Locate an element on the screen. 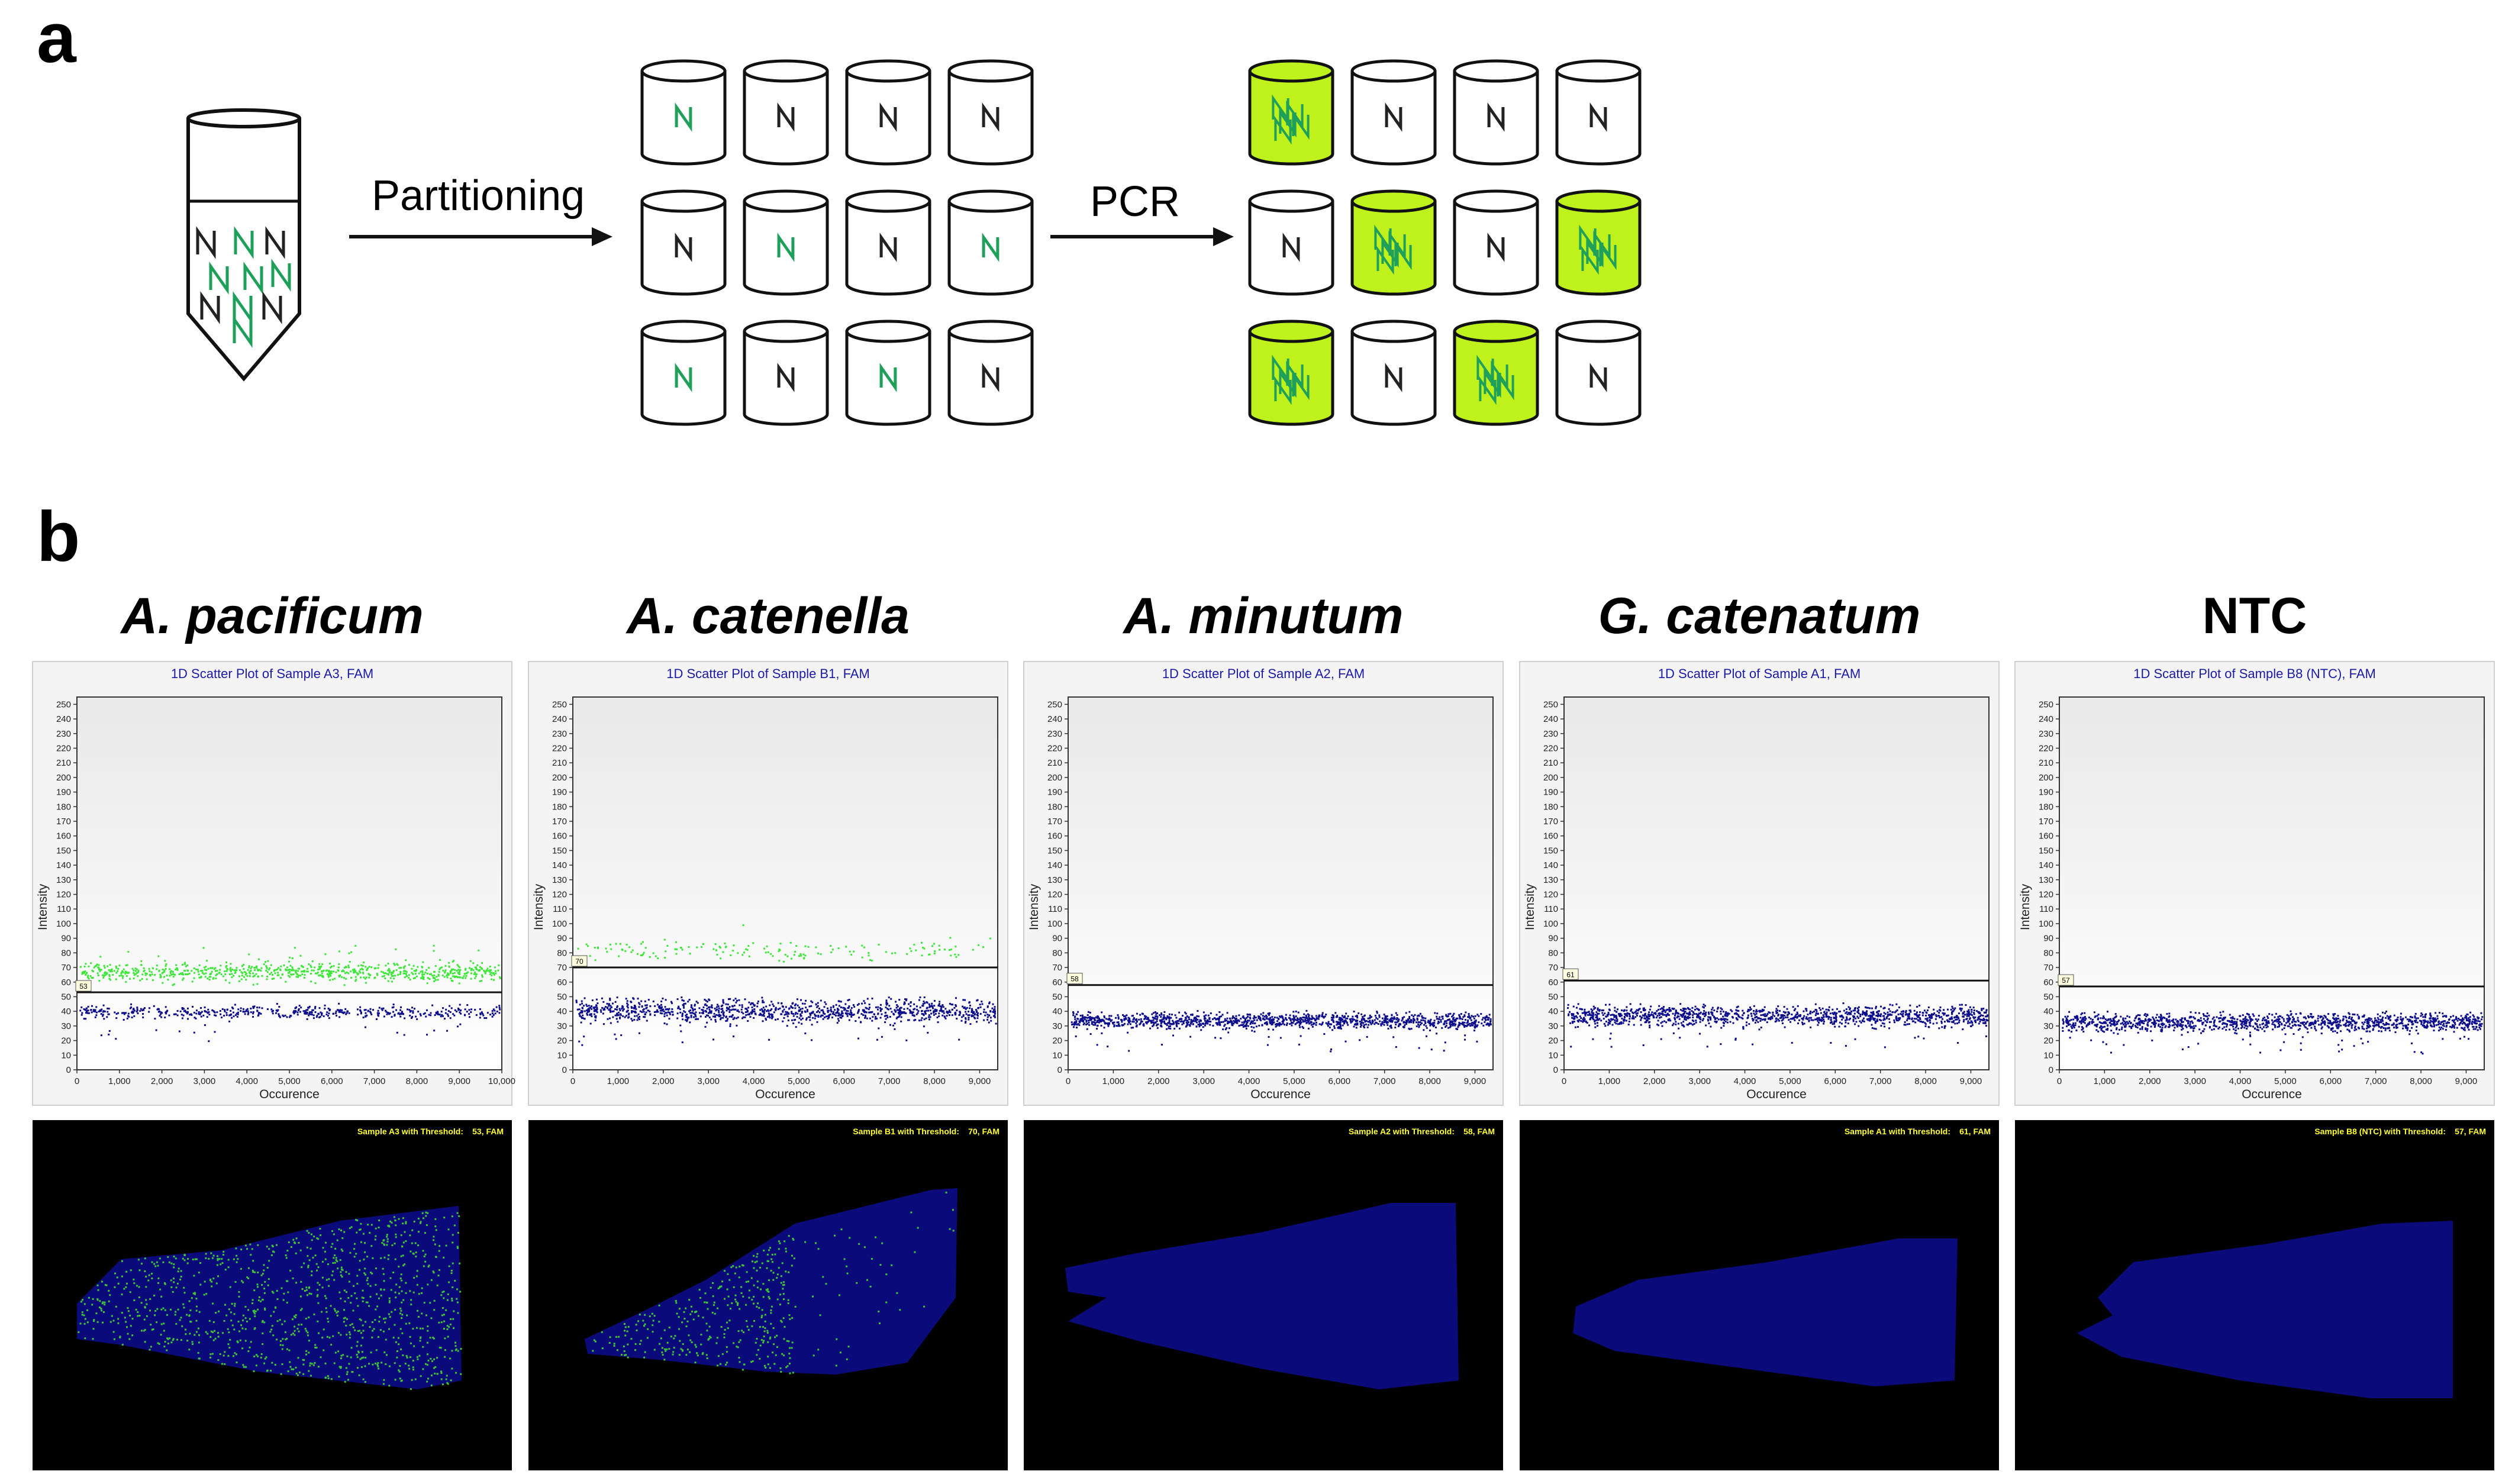 The width and height of the screenshot is (2515, 1484). panel-a-letter: a is located at coordinates (57, 39).